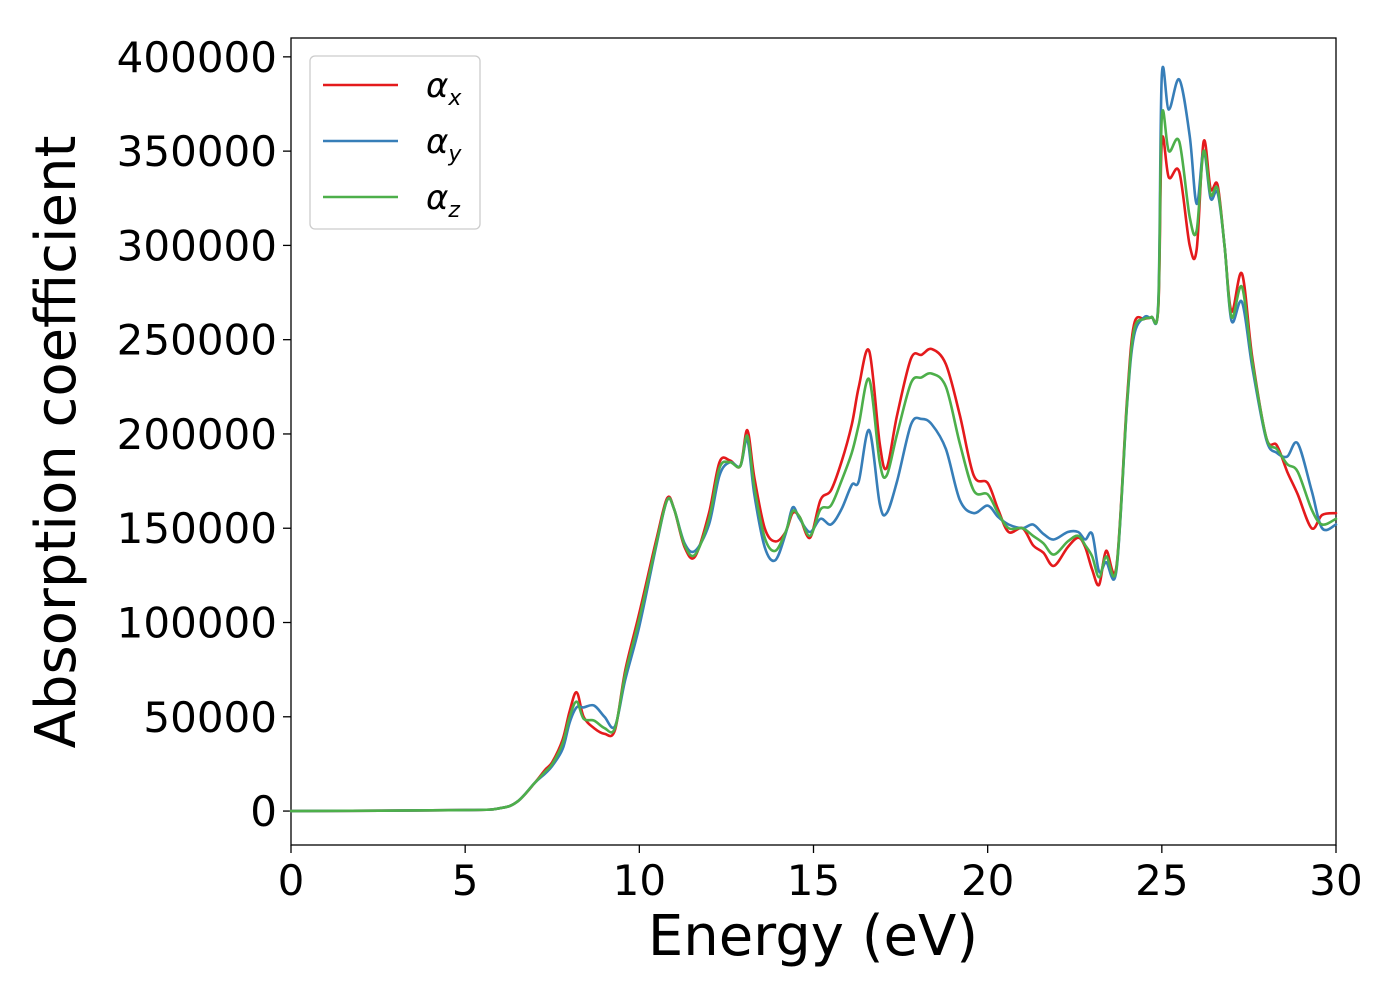 This screenshot has width=1400, height=1000. What do you see at coordinates (197, 340) in the screenshot?
I see `y-tick-label: 250000` at bounding box center [197, 340].